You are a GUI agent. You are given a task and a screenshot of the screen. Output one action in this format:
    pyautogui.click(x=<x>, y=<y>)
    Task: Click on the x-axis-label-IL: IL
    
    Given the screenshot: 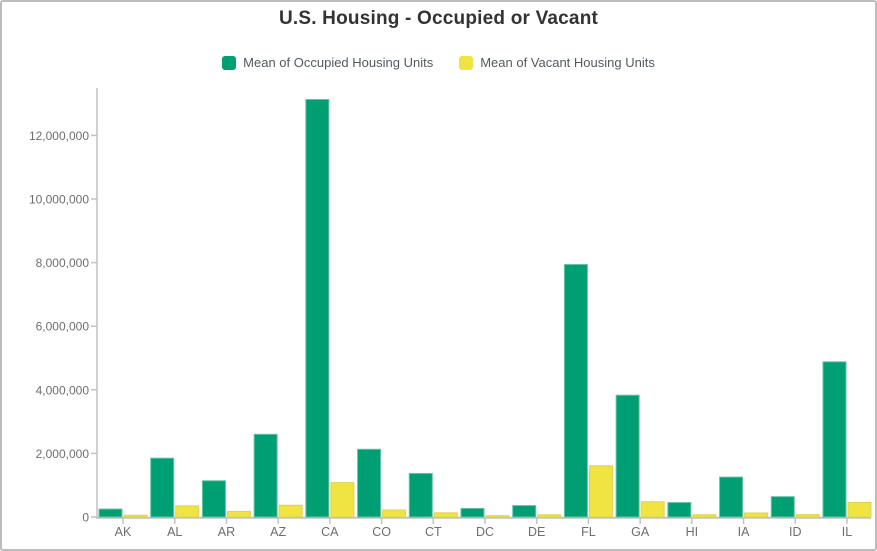 What is the action you would take?
    pyautogui.click(x=847, y=532)
    